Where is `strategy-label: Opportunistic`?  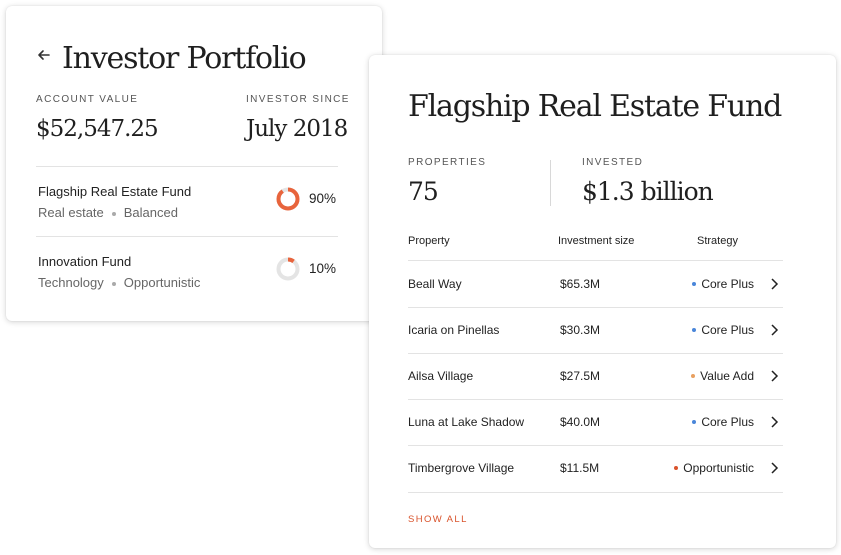
strategy-label: Opportunistic is located at coordinates (718, 468).